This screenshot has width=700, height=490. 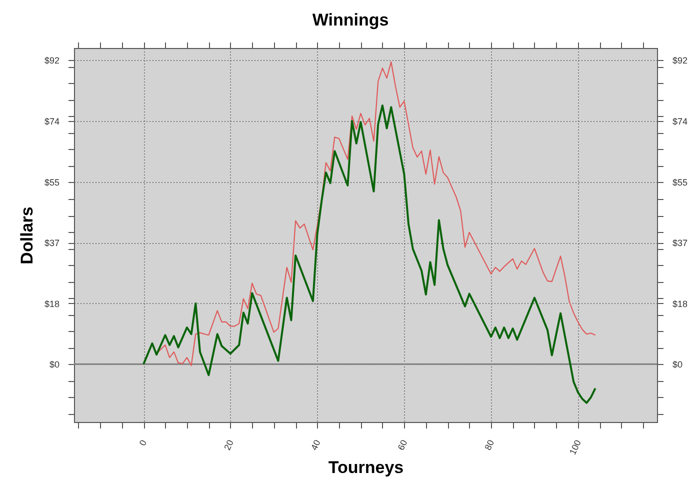 What do you see at coordinates (52, 61) in the screenshot?
I see `y-tick-label: $92` at bounding box center [52, 61].